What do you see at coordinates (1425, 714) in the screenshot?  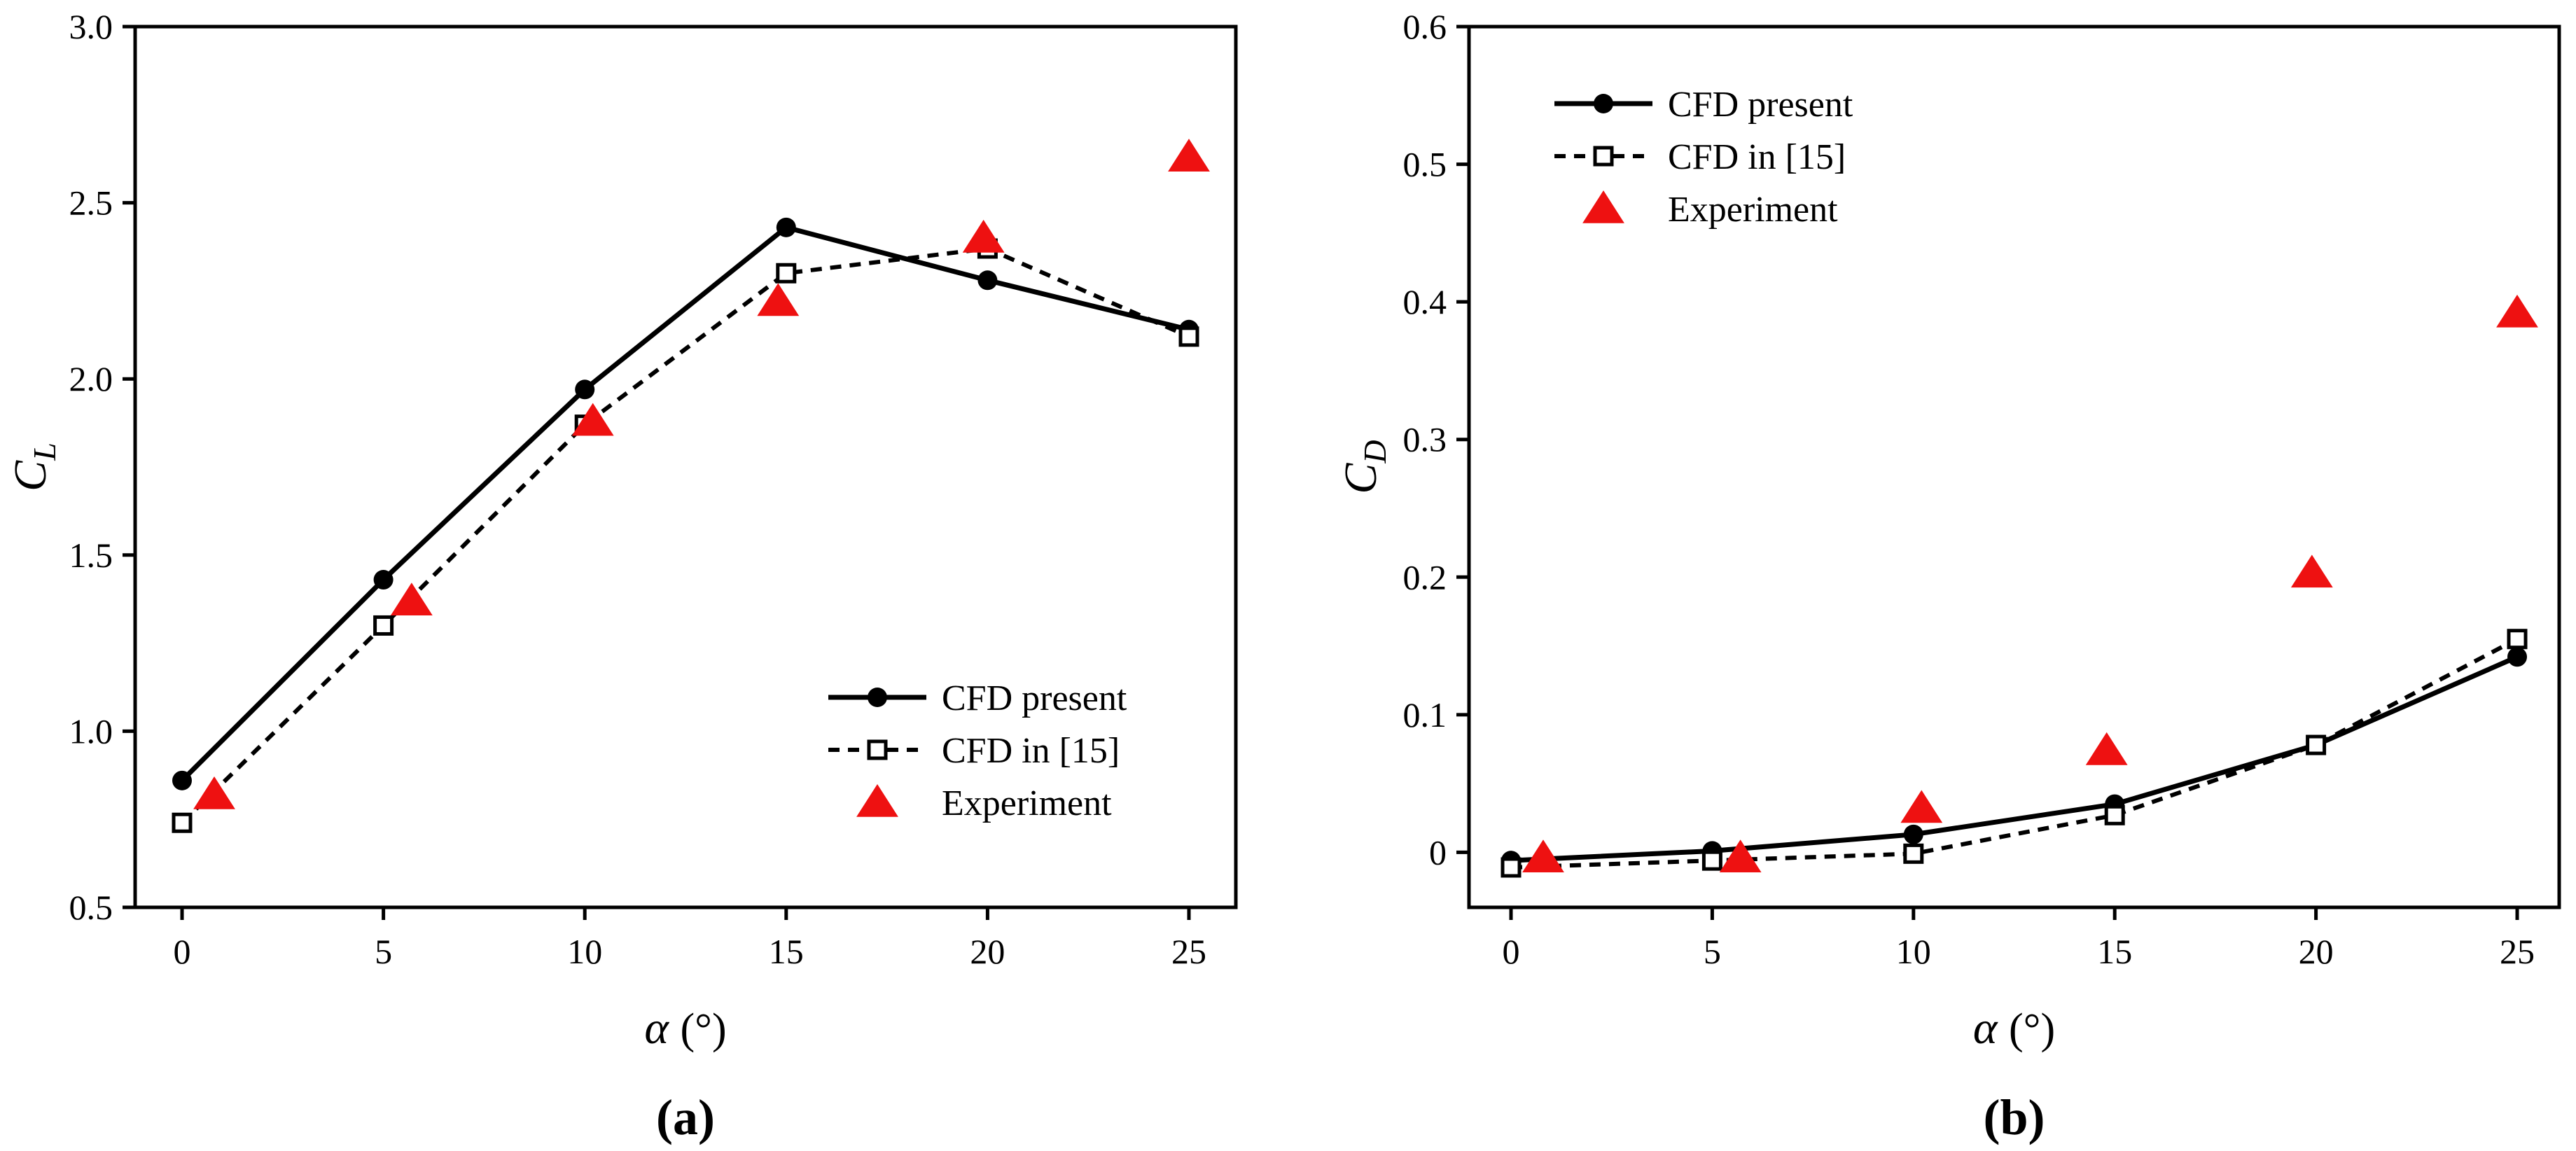 I see `y-tick-label: 0.1` at bounding box center [1425, 714].